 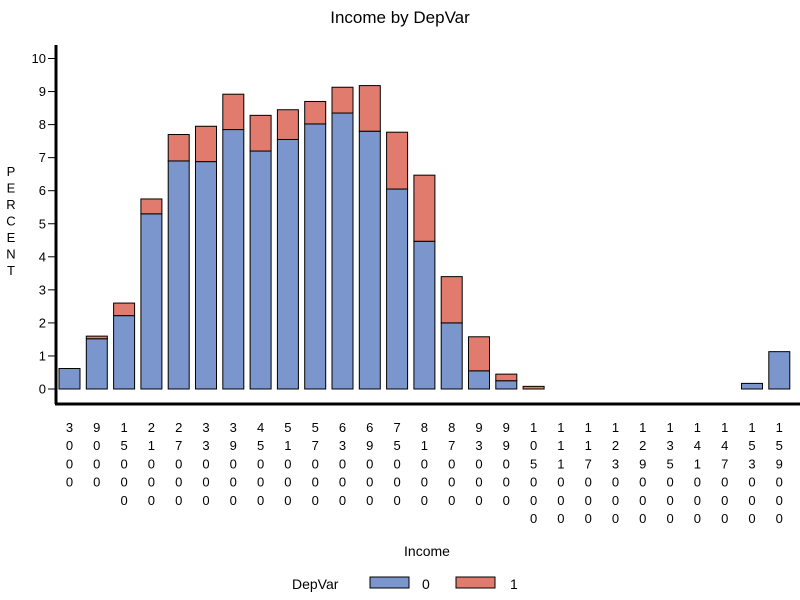 I want to click on chart-title: Income by DepVar, so click(x=400, y=17).